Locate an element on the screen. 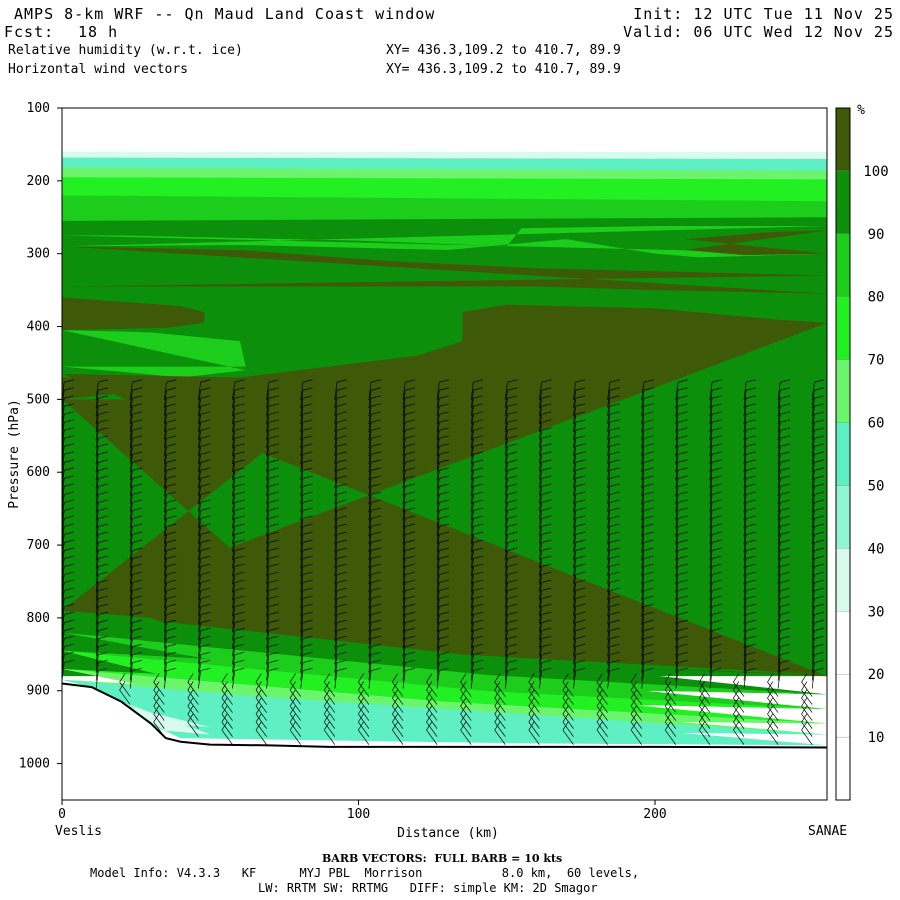  y-tick-label: 700 is located at coordinates (38, 545).